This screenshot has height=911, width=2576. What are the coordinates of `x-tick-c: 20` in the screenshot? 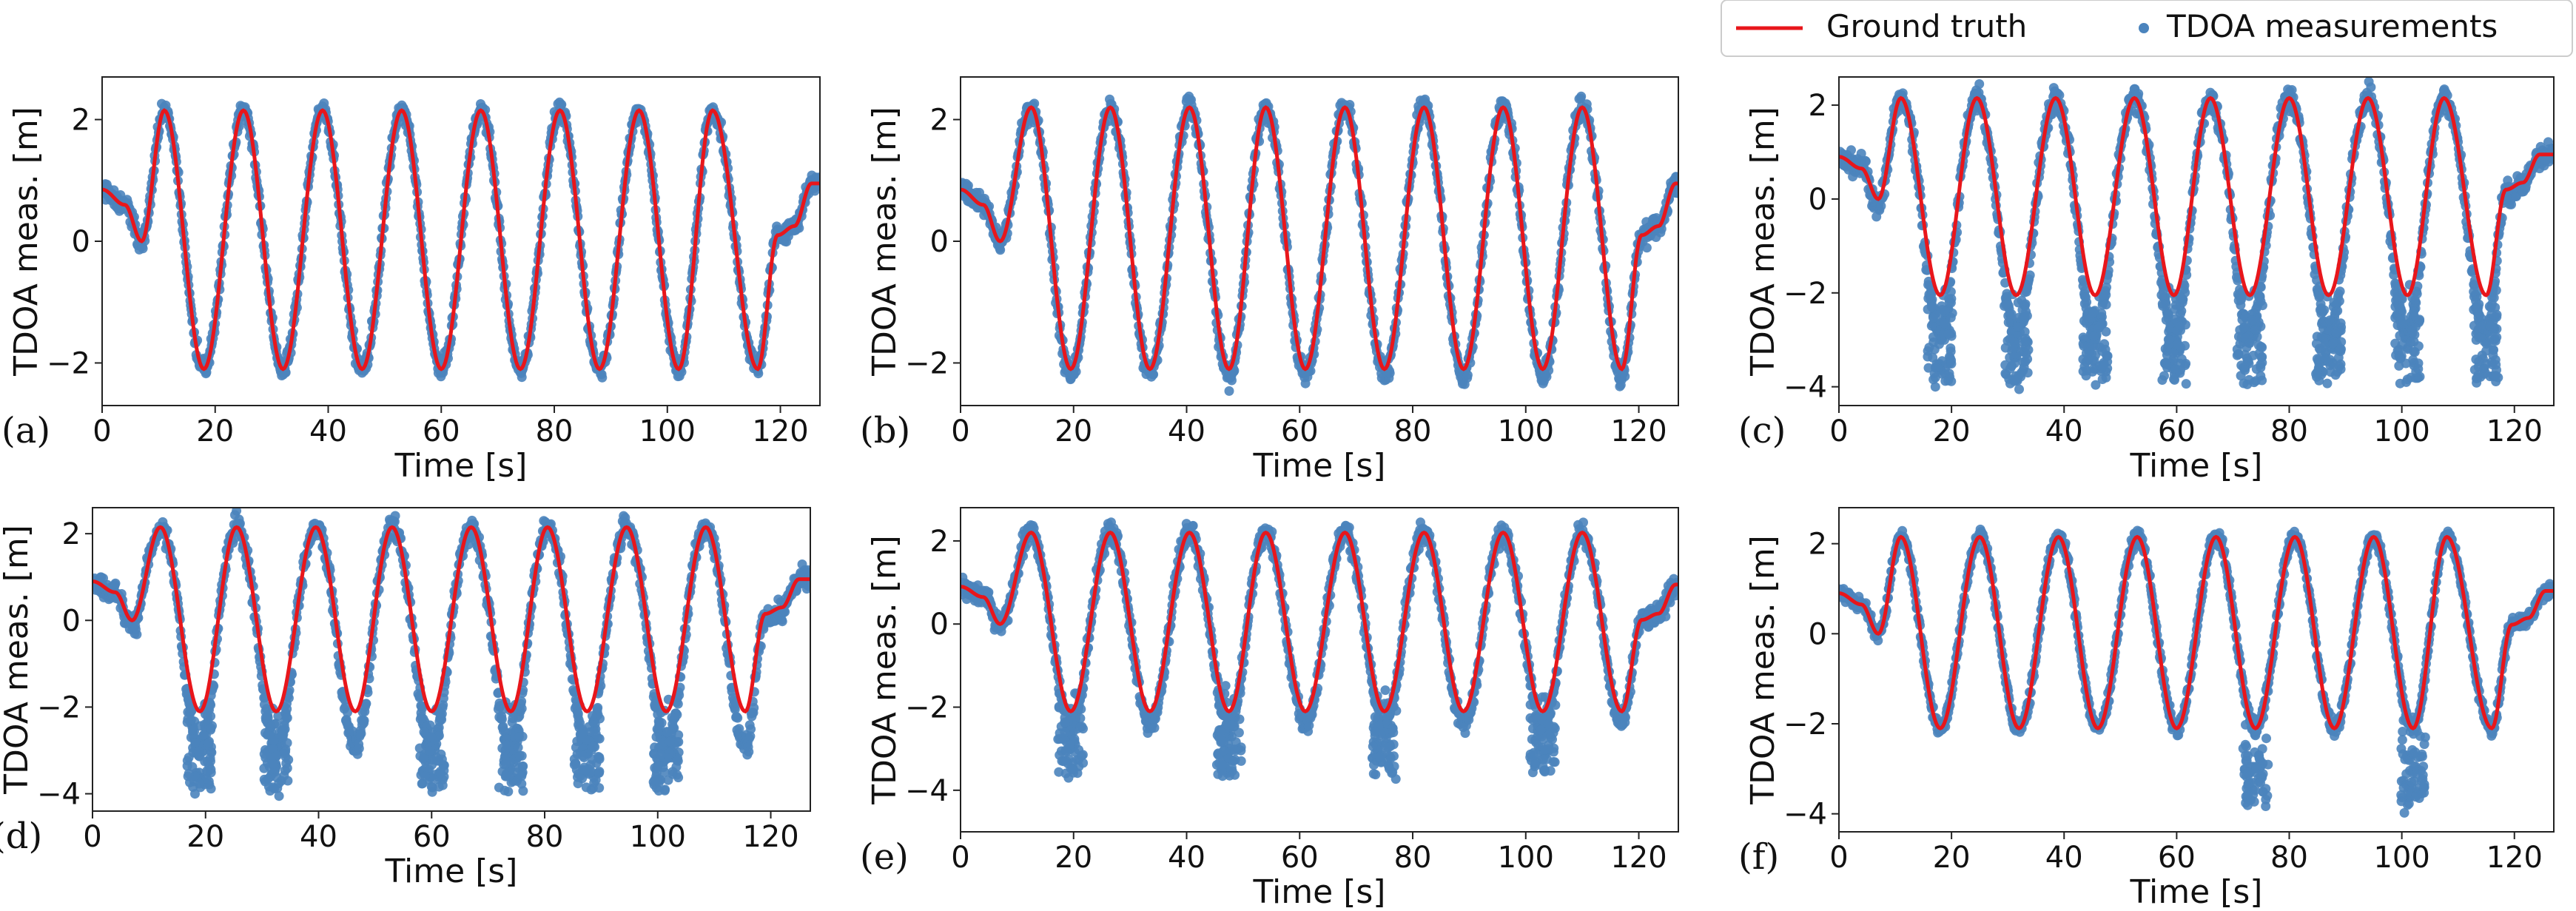 It's located at (1952, 427).